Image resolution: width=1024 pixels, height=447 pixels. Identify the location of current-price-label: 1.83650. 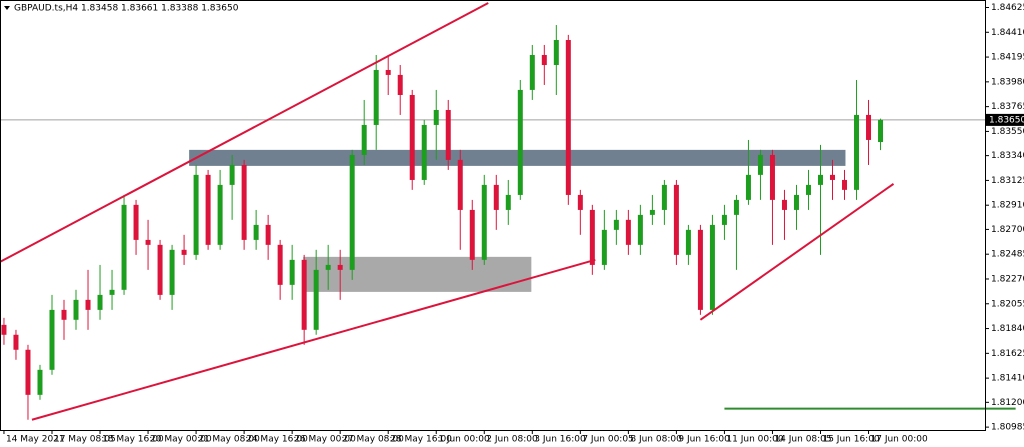
(1006, 120).